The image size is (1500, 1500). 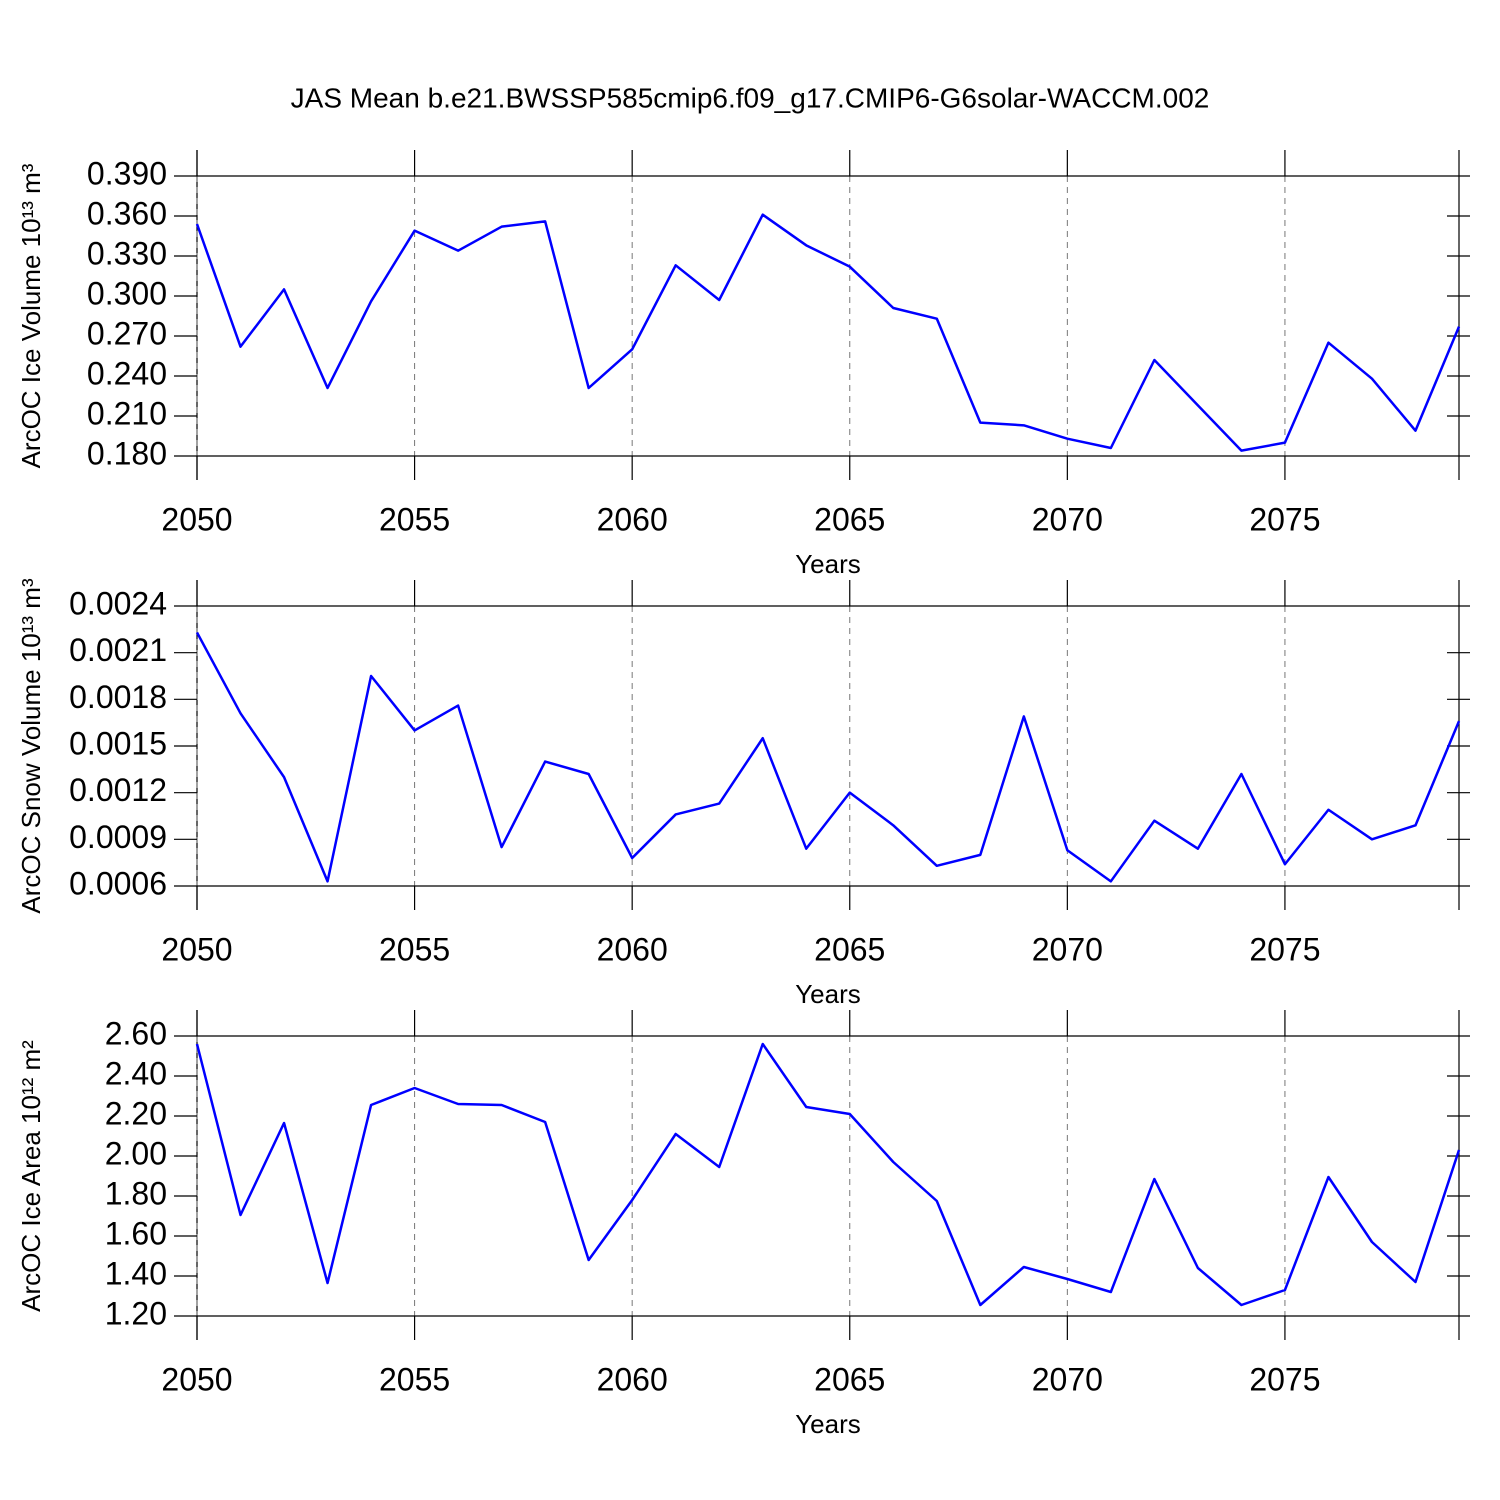 What do you see at coordinates (127, 173) in the screenshot?
I see `y-tick-label: 0.390` at bounding box center [127, 173].